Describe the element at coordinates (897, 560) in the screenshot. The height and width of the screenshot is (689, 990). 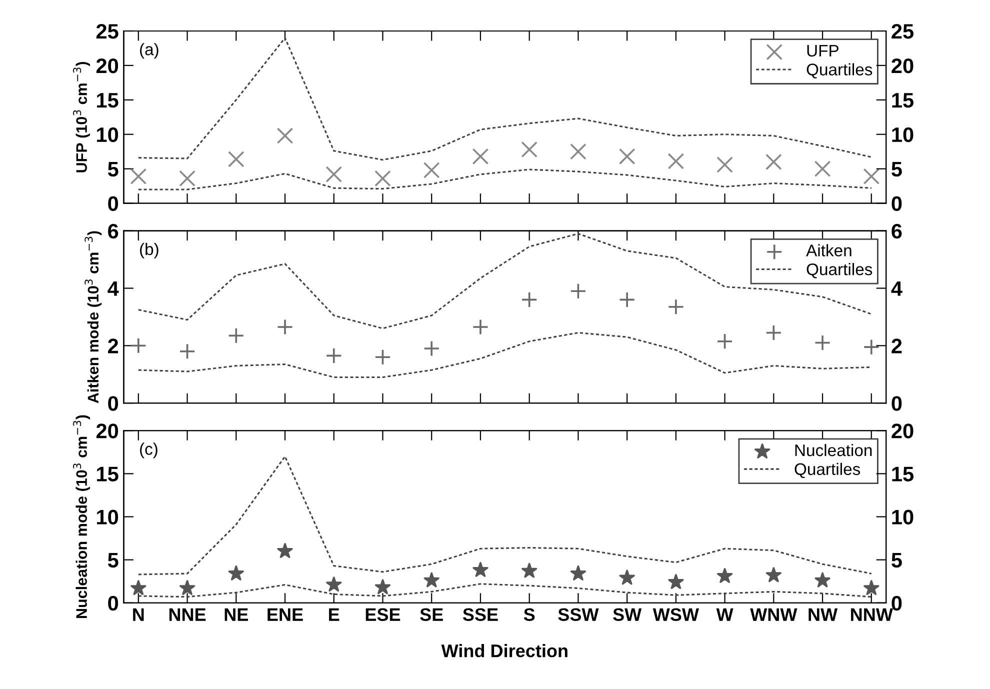
I see `y2-tick-label: 5` at that location.